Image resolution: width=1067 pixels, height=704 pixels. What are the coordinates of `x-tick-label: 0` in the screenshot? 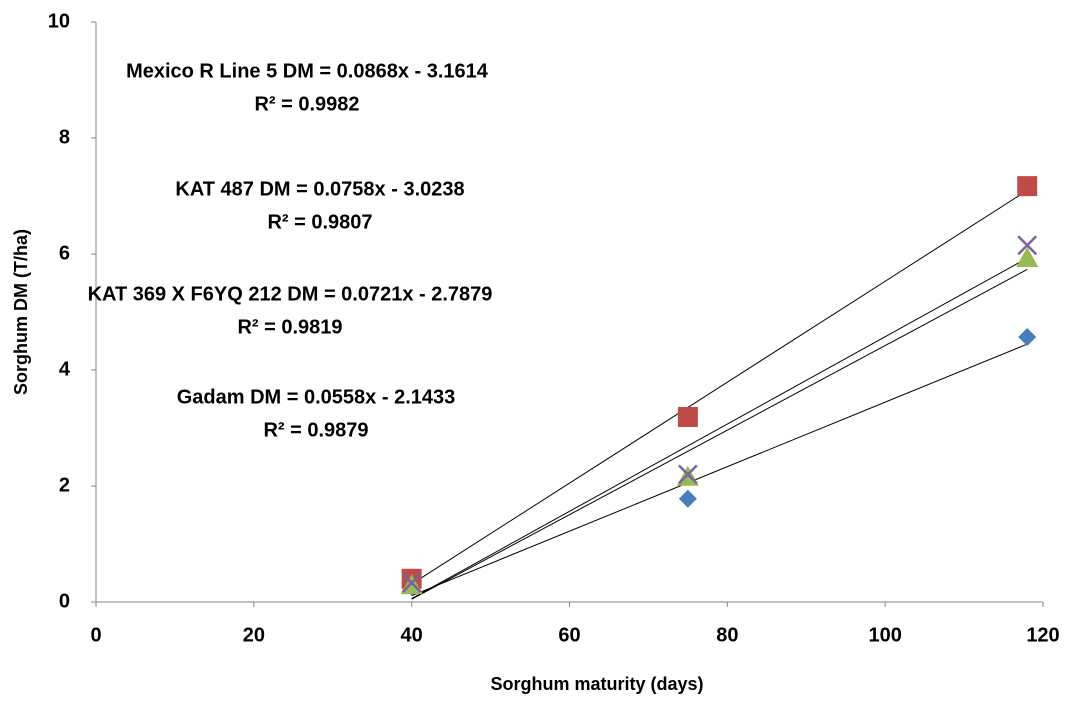 It's located at (95, 635).